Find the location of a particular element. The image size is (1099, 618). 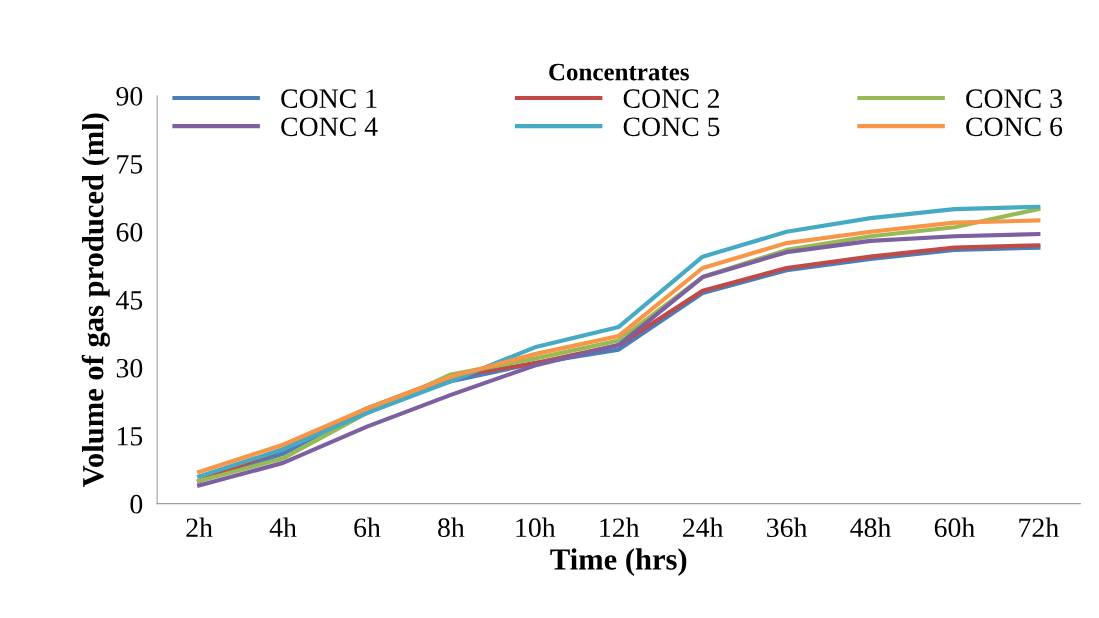

y-tick-label: 60 is located at coordinates (129, 232).